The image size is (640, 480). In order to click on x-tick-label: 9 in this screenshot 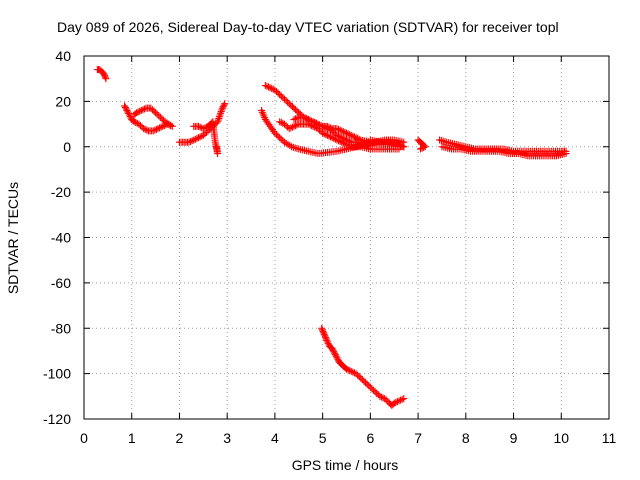, I will do `click(514, 438)`.